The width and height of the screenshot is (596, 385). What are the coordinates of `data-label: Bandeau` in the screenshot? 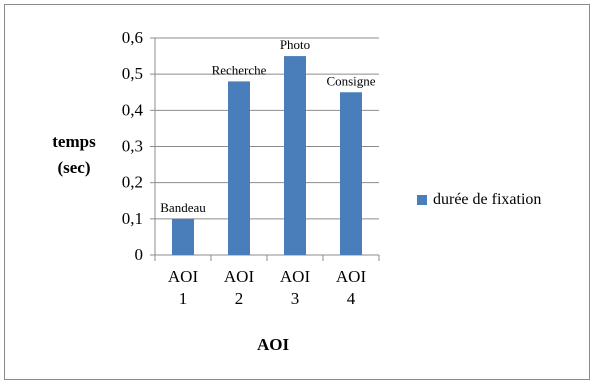 It's located at (183, 207).